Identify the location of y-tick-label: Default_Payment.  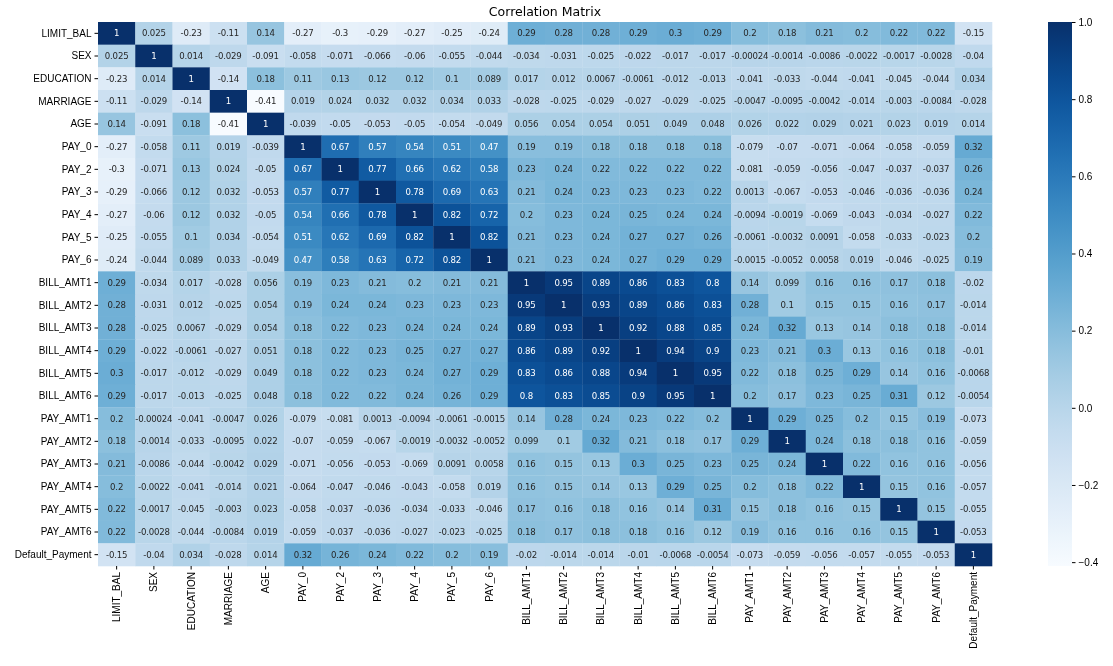
(53, 554).